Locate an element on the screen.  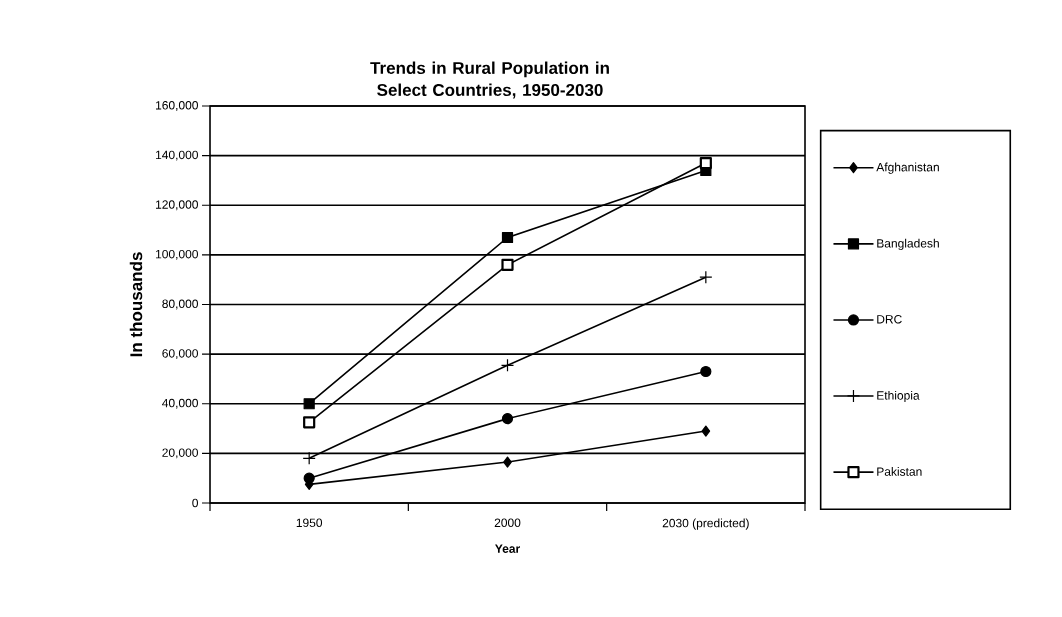
y-tick-label: 0 is located at coordinates (195, 503).